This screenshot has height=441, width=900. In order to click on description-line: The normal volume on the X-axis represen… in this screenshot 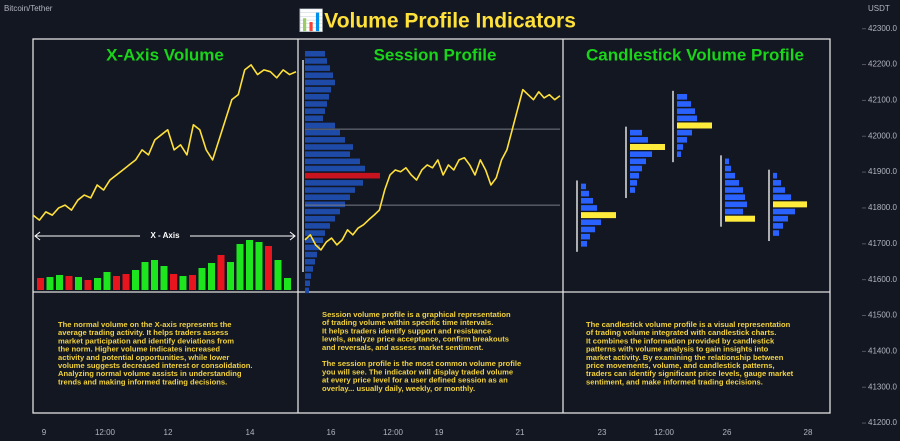, I will do `click(144, 324)`.